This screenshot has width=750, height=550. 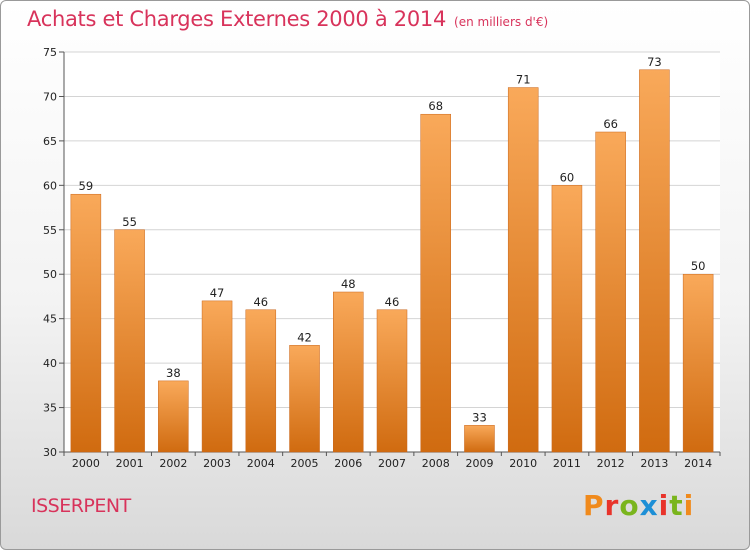 I want to click on logo-letter: x, so click(x=649, y=505).